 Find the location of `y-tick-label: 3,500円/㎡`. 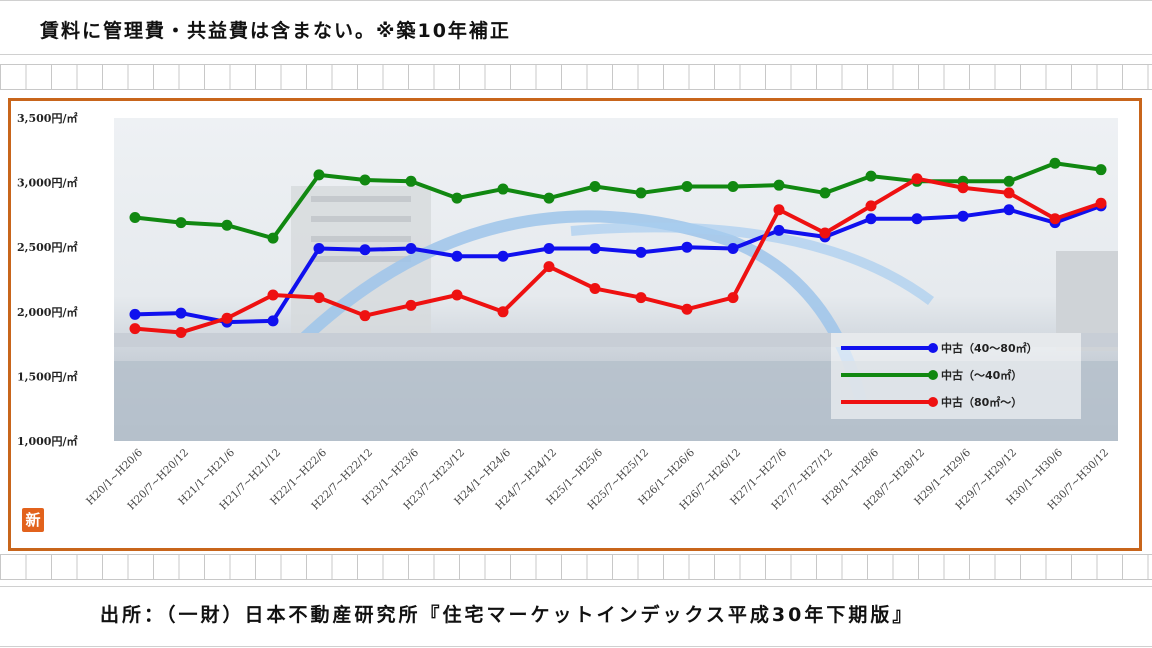

y-tick-label: 3,500円/㎡ is located at coordinates (47, 118).